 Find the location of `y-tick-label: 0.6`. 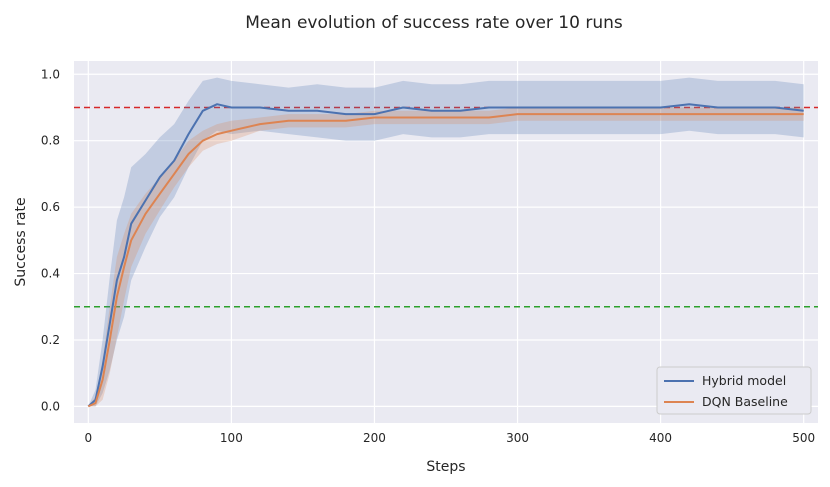

y-tick-label: 0.6 is located at coordinates (50, 207).